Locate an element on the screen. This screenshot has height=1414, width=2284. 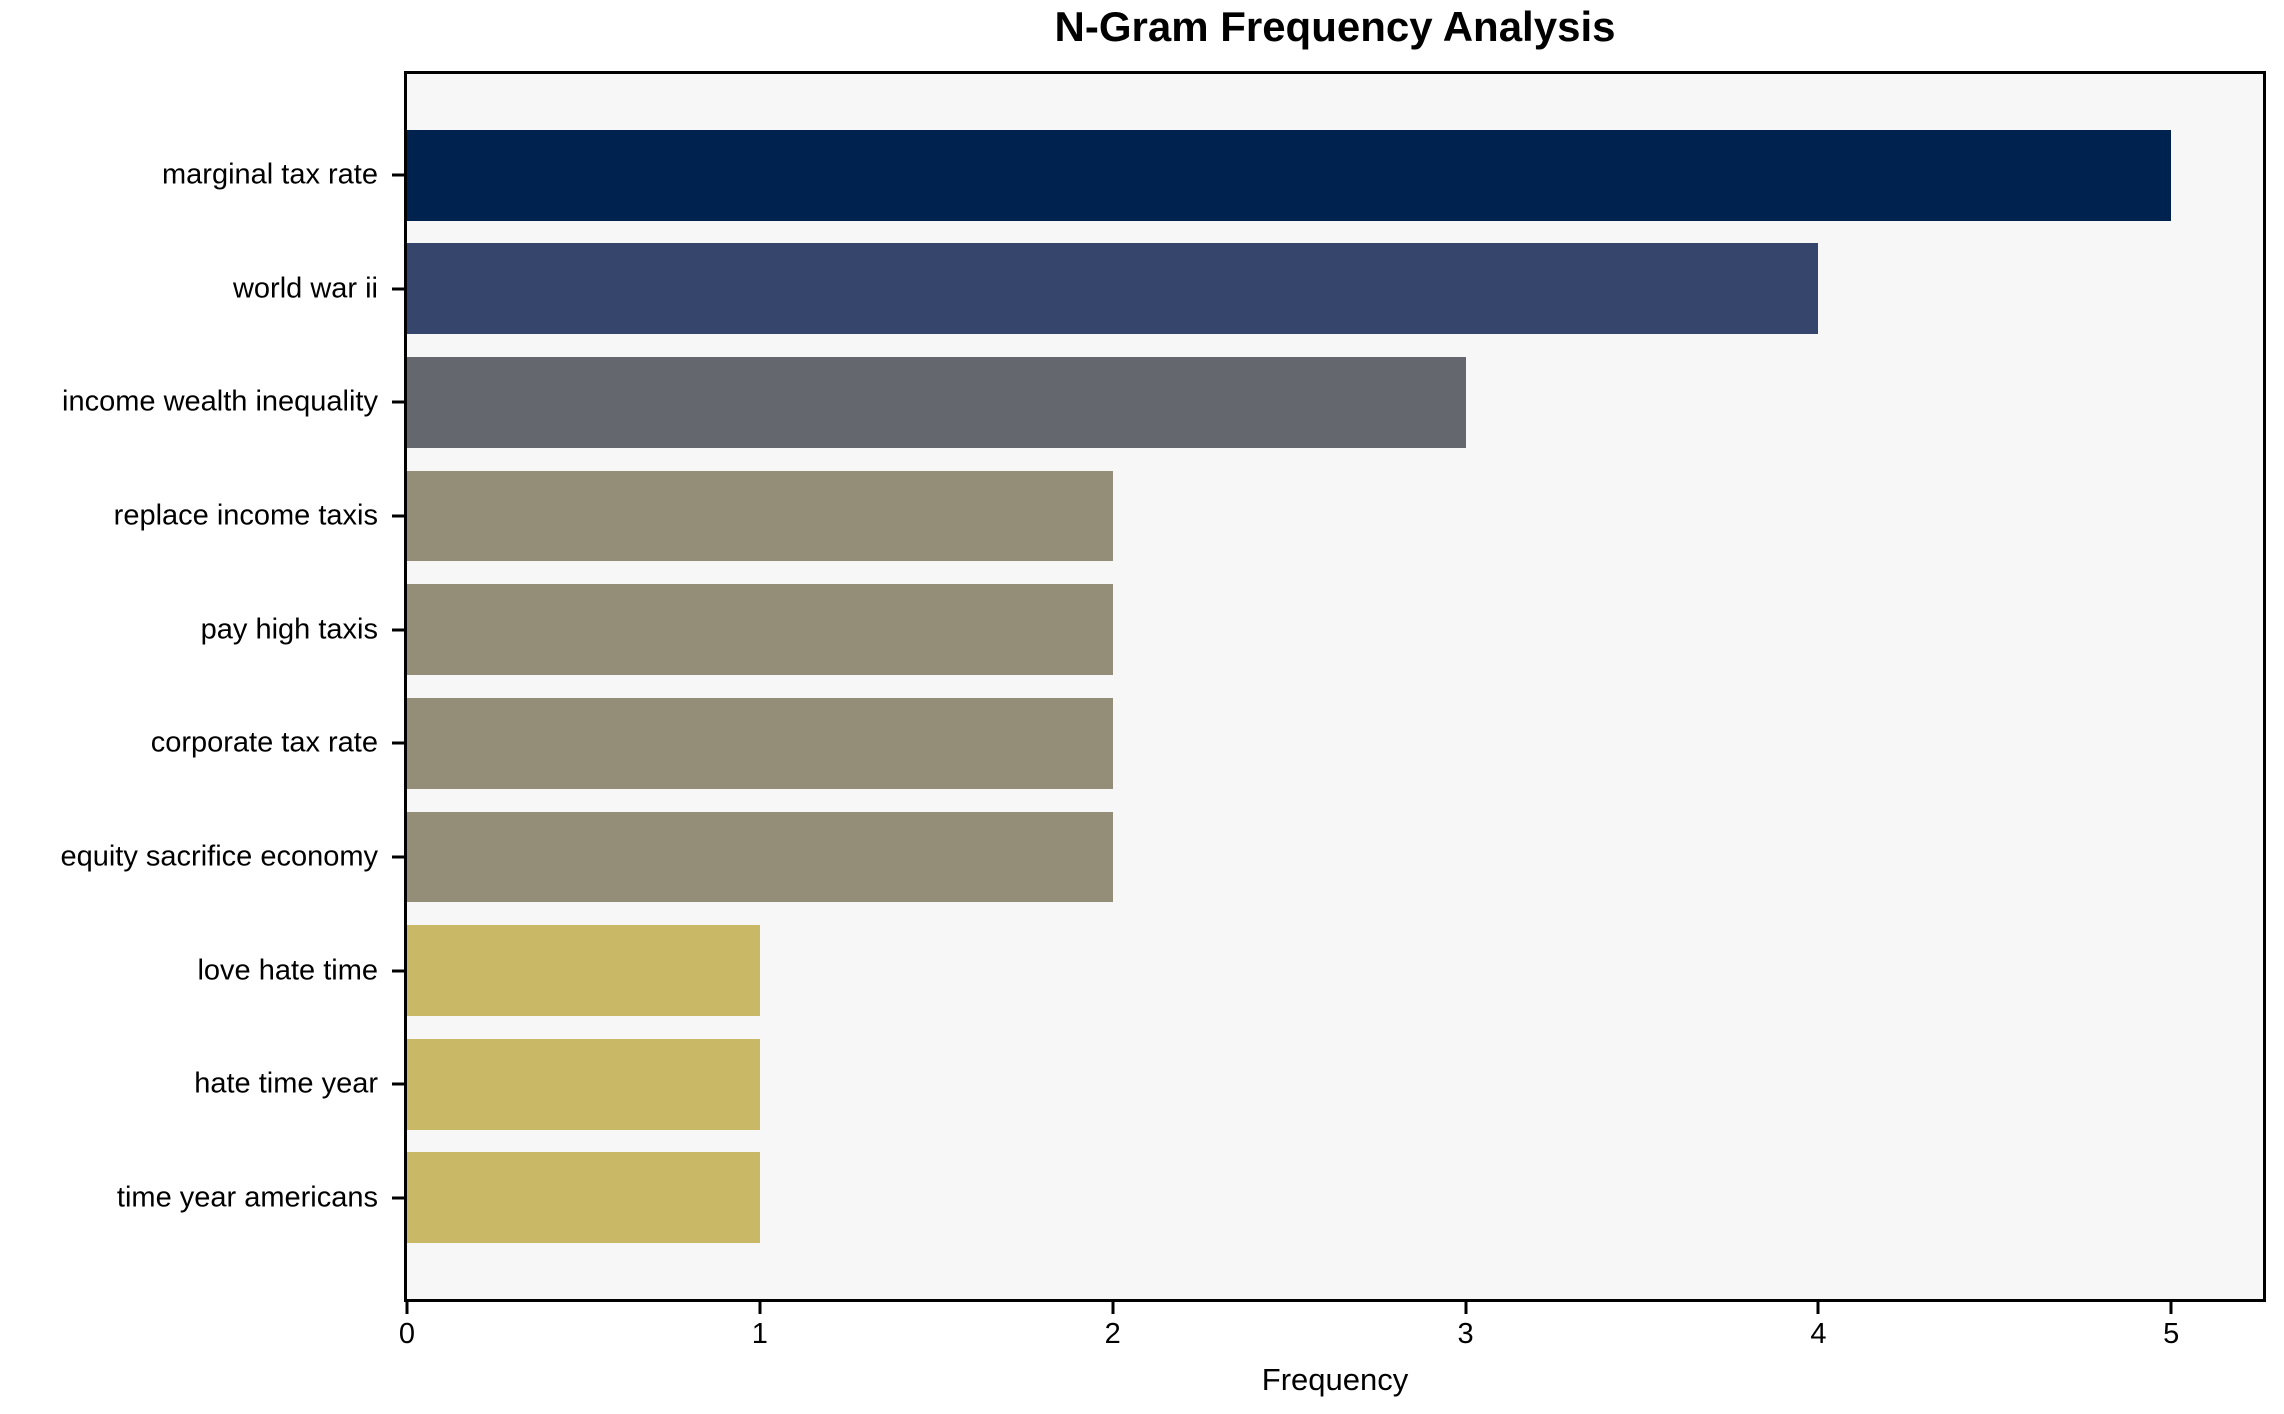
chart-title: N-Gram Frequency Analysis is located at coordinates (1335, 26).